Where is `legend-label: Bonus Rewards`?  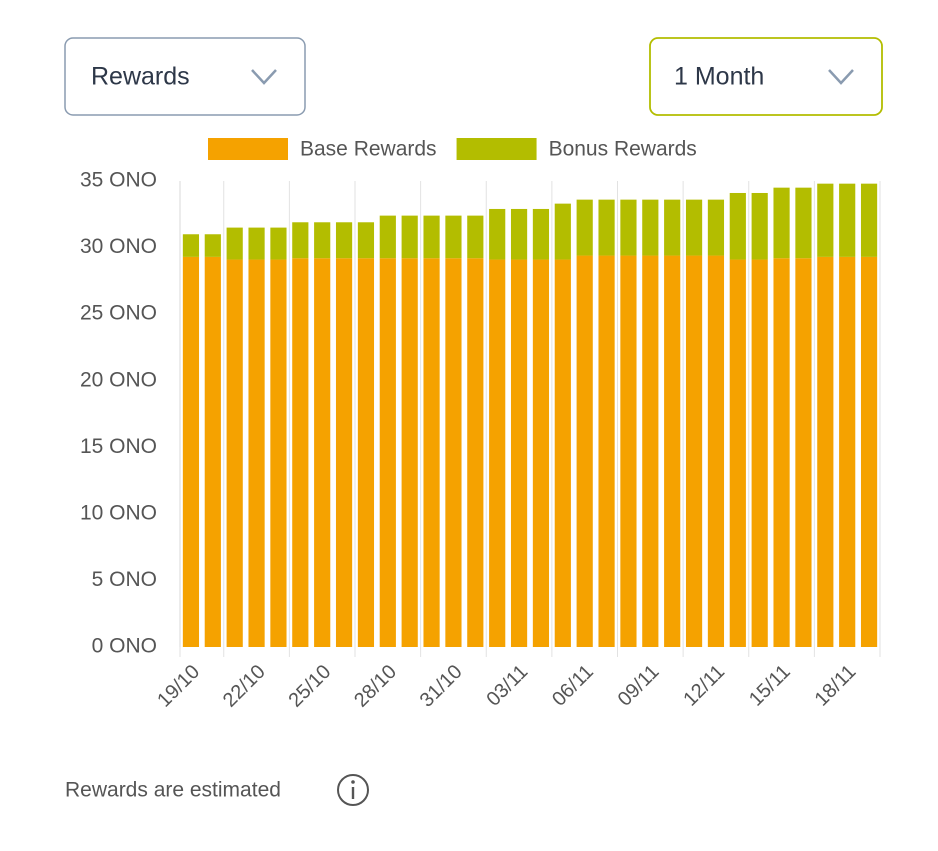
legend-label: Bonus Rewards is located at coordinates (623, 149).